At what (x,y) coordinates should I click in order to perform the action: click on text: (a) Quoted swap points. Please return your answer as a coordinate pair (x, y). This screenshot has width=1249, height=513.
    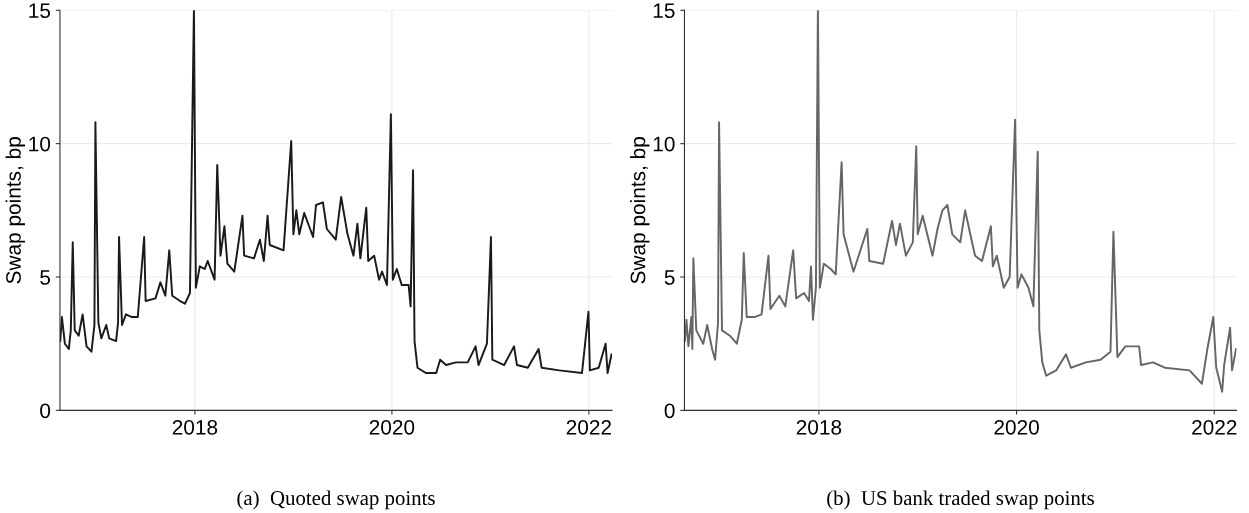
    Looking at the image, I should click on (336, 500).